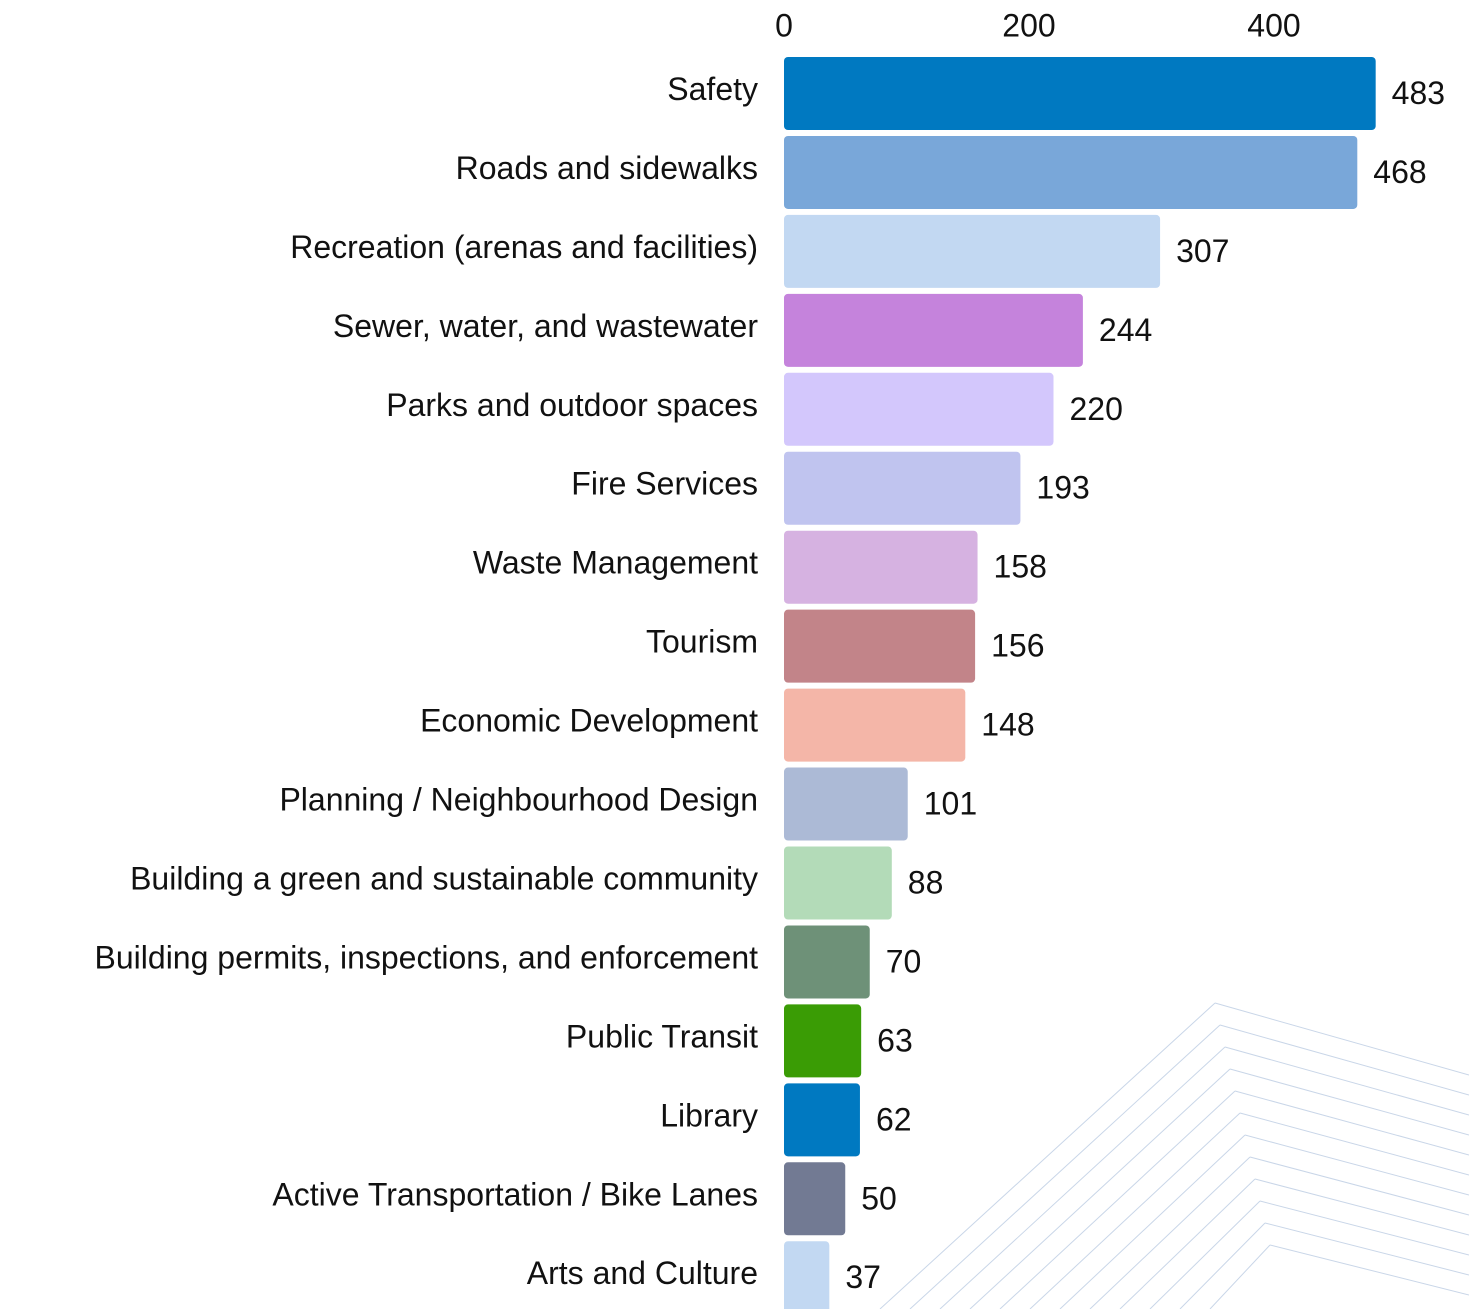 The height and width of the screenshot is (1309, 1469). I want to click on category-label: Library, so click(709, 1115).